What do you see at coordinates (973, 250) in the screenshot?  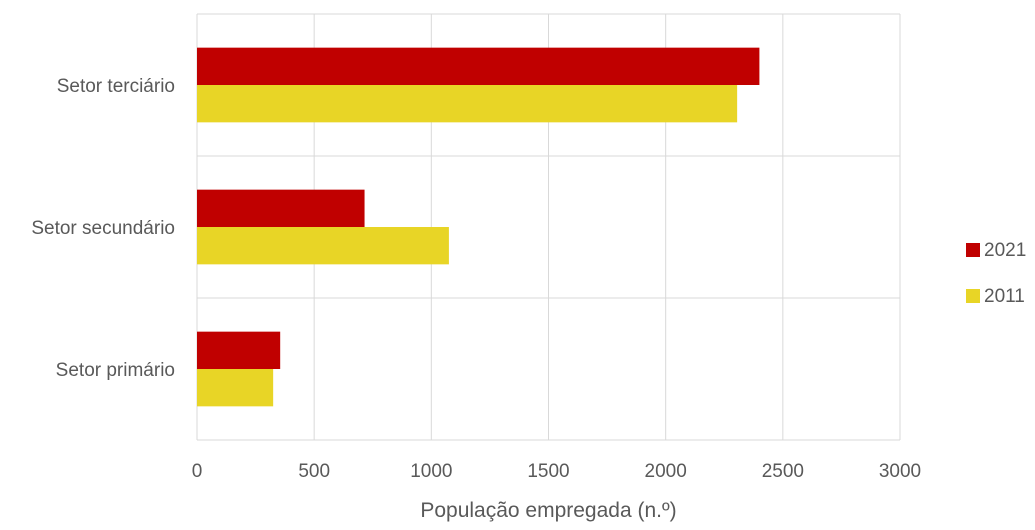 I see `legend-swatch-2021` at bounding box center [973, 250].